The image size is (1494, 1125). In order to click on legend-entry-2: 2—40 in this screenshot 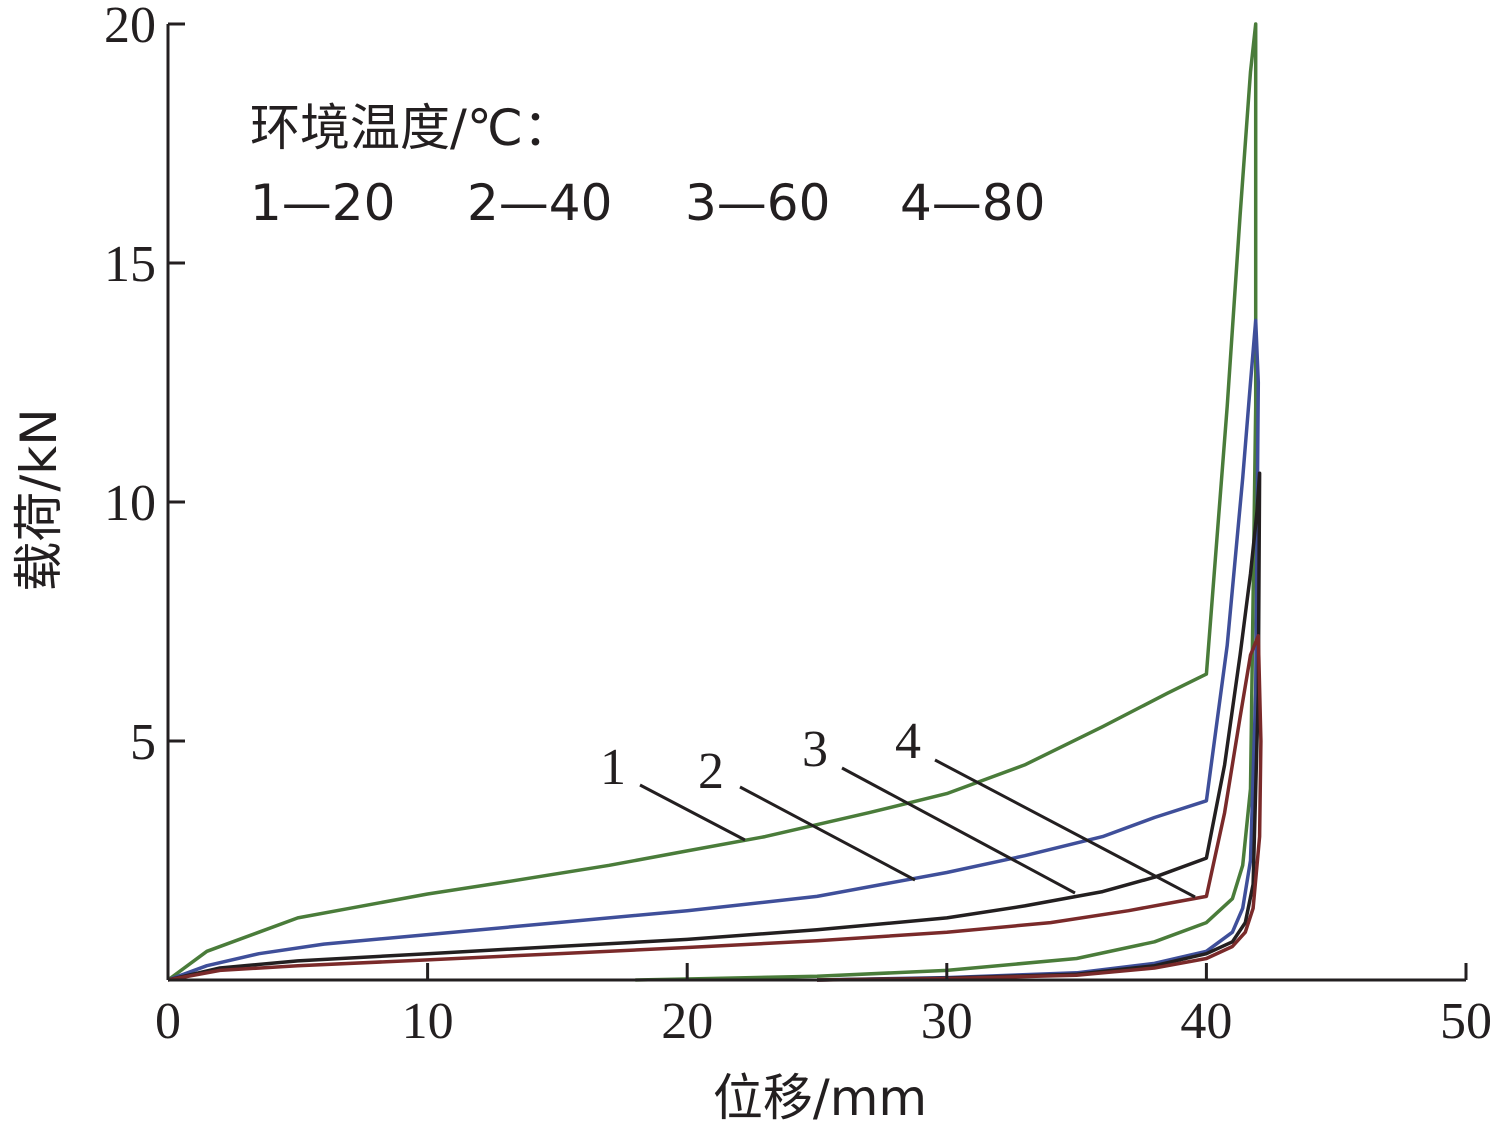, I will do `click(539, 203)`.